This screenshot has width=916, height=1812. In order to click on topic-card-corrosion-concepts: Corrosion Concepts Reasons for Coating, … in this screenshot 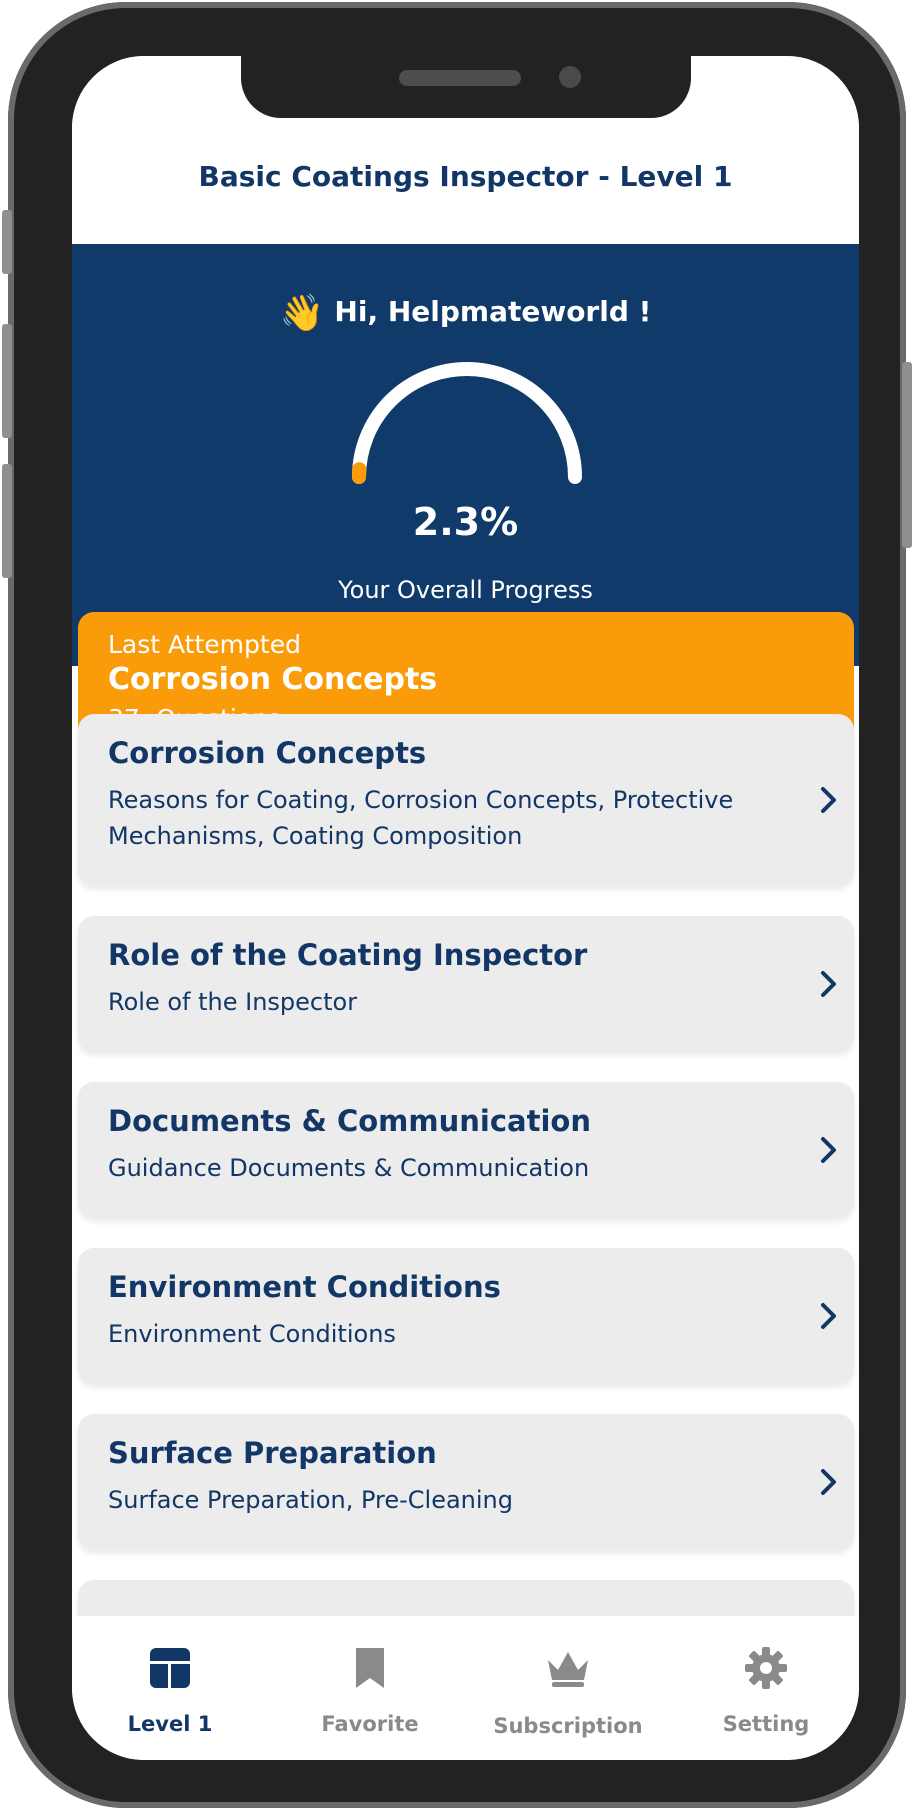, I will do `click(466, 800)`.